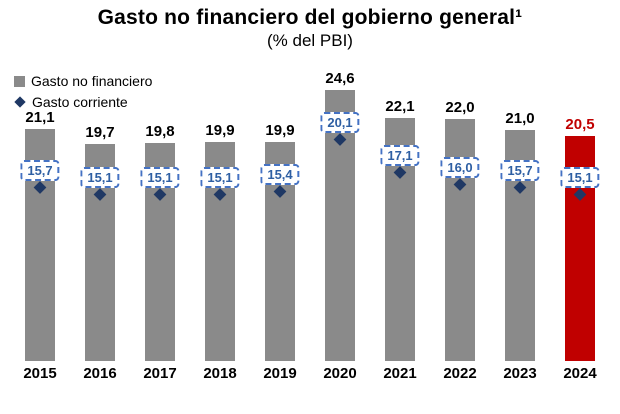 The height and width of the screenshot is (414, 620). Describe the element at coordinates (460, 373) in the screenshot. I see `x-axis-label-2022: 2022` at that location.